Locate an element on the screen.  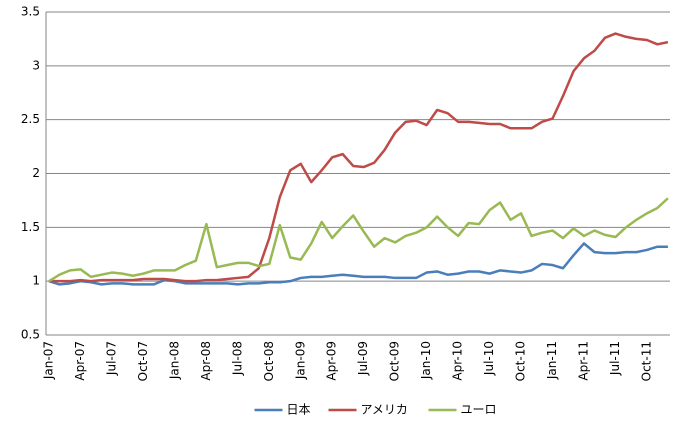
x-tick-label: Oct-07 is located at coordinates (143, 361).